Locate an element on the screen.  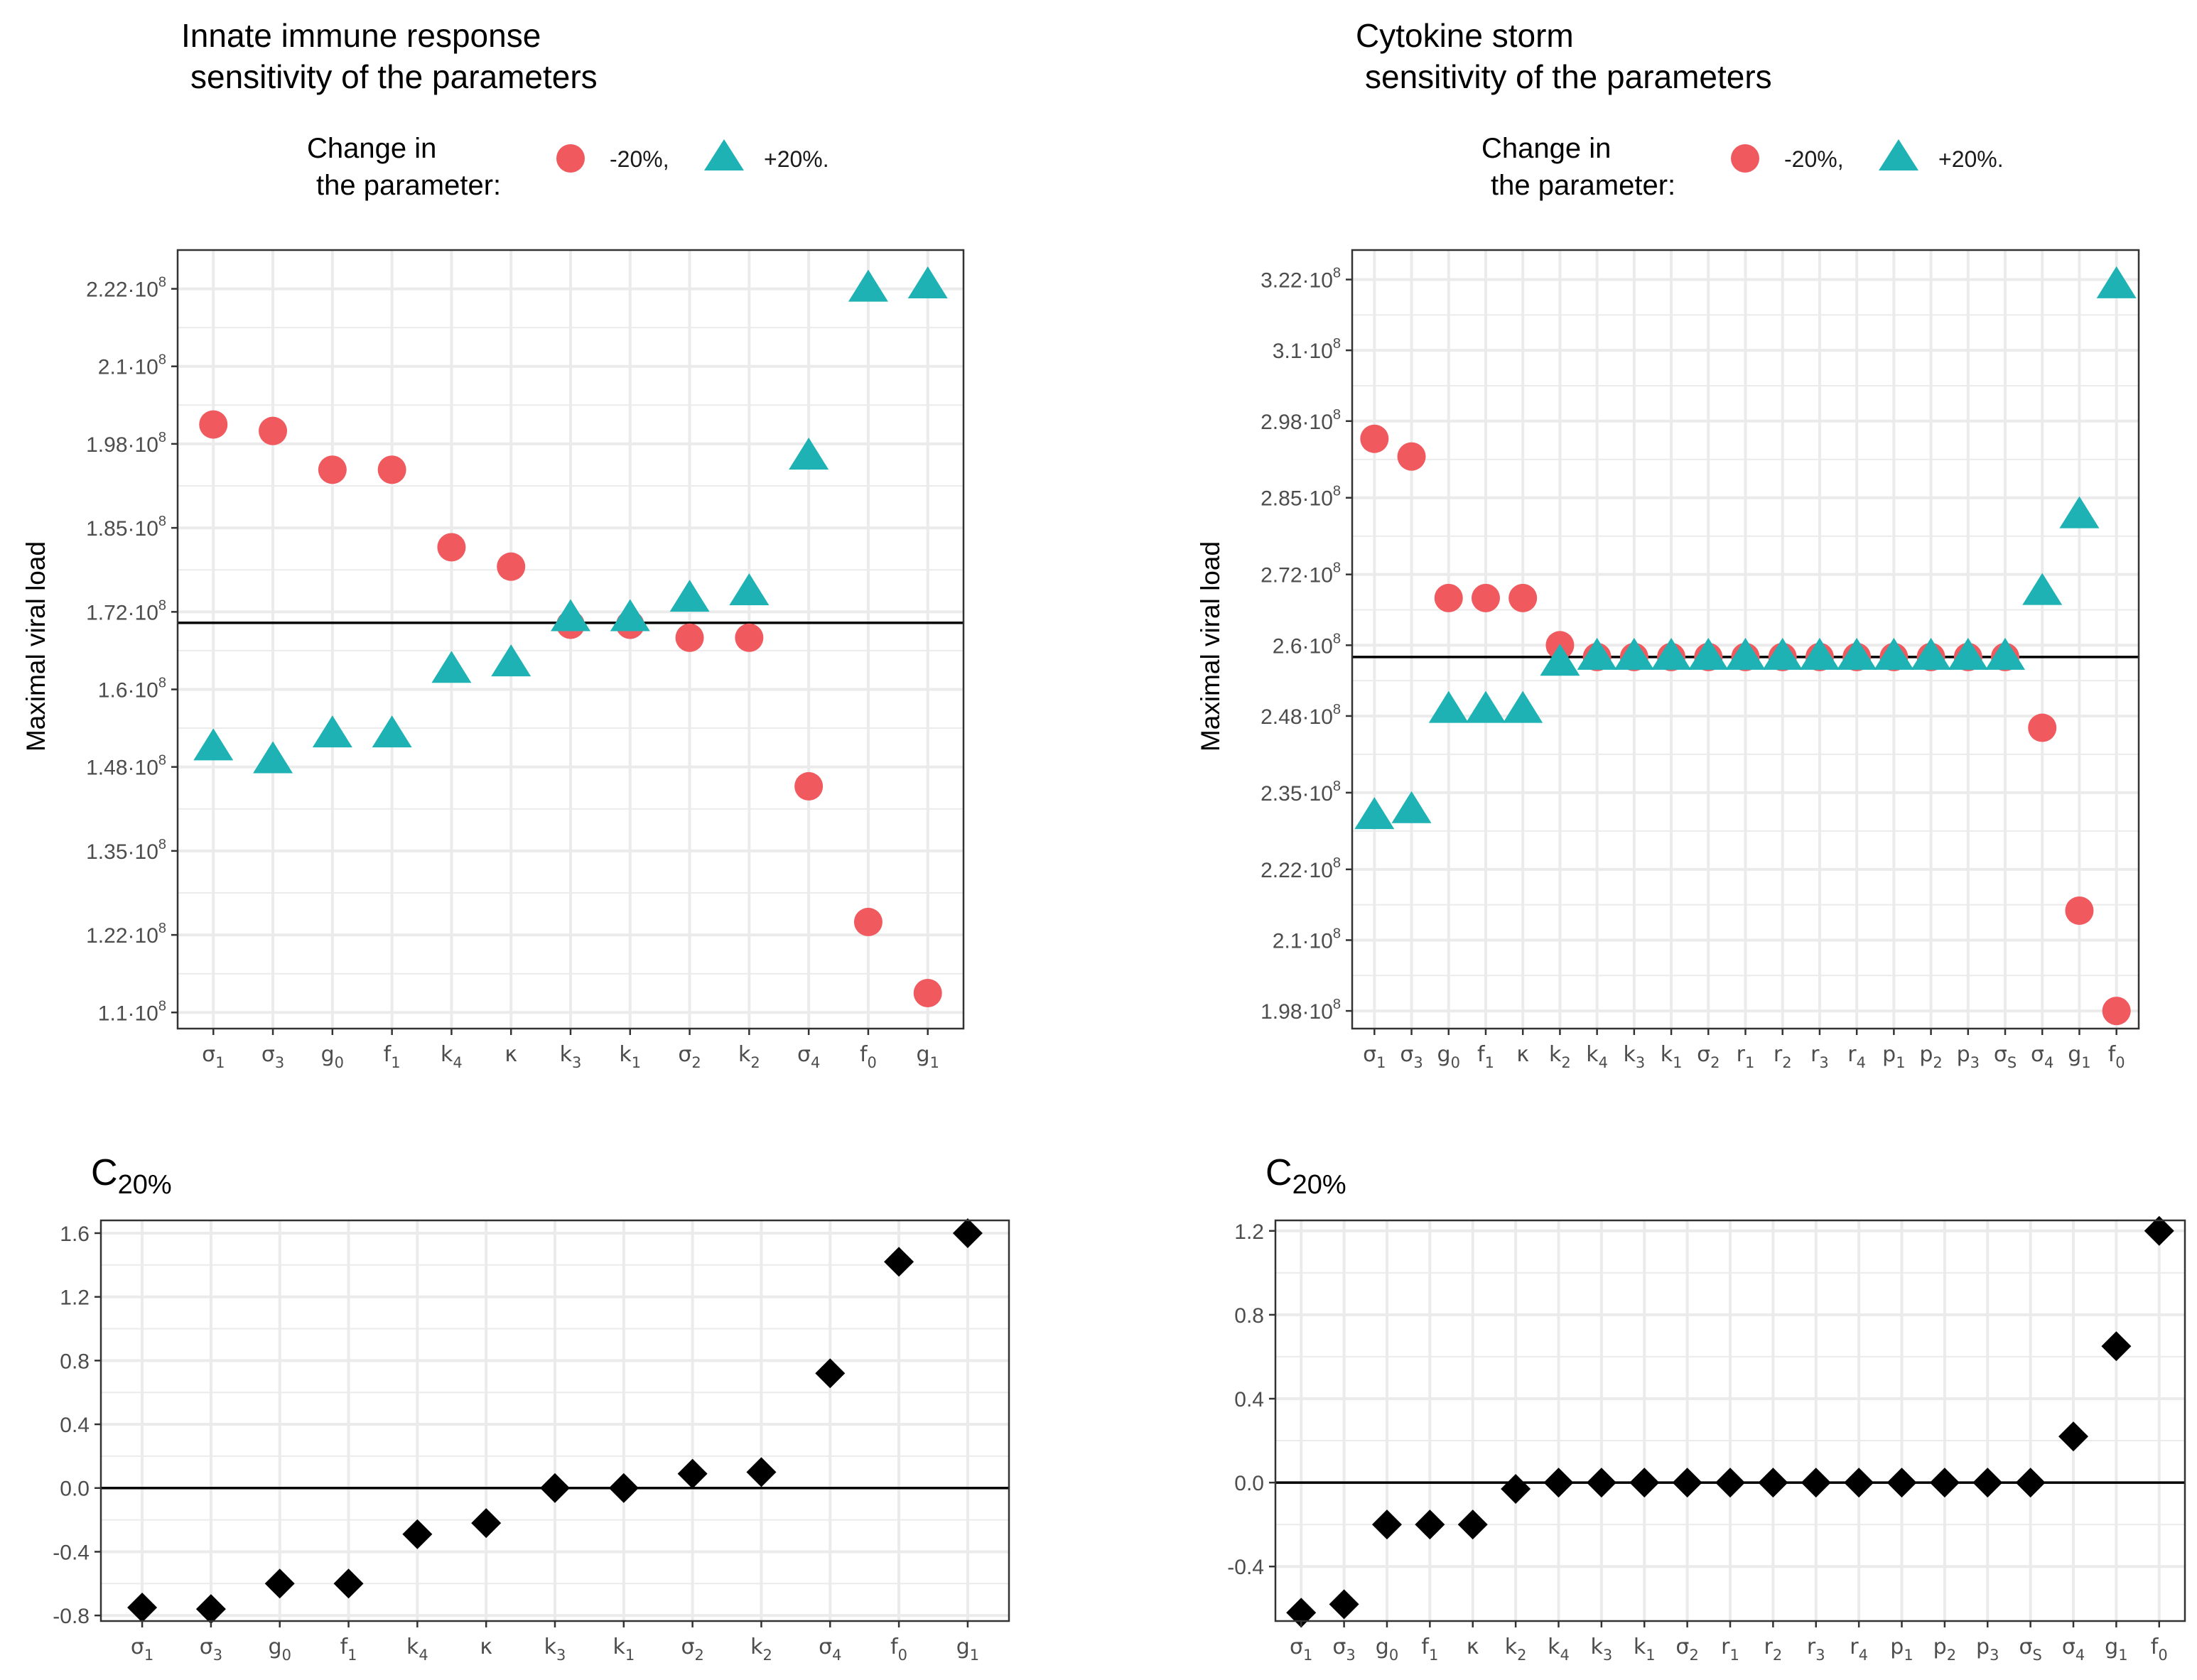
x-tick-label: σ2 is located at coordinates (1709, 1057).